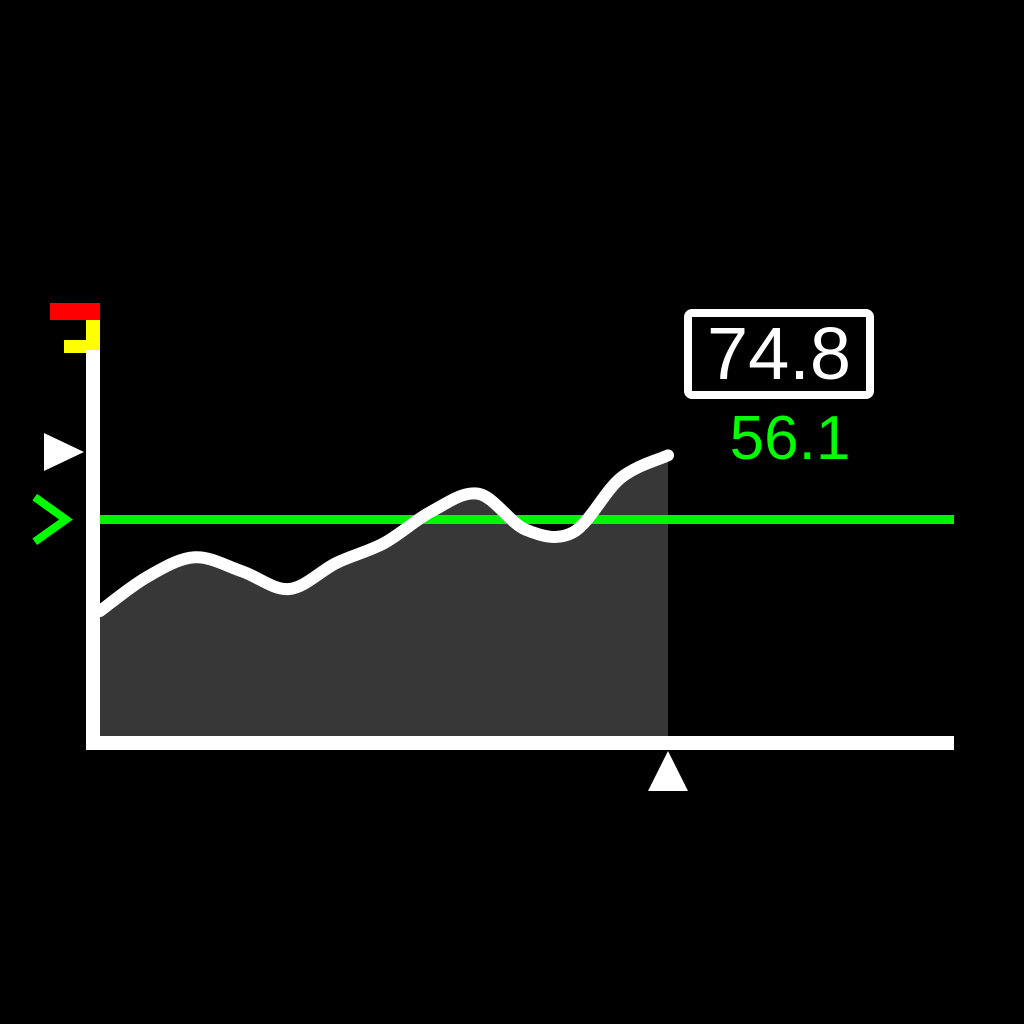 This screenshot has width=1024, height=1024. What do you see at coordinates (64, 452) in the screenshot?
I see `triangle-right-icon` at bounding box center [64, 452].